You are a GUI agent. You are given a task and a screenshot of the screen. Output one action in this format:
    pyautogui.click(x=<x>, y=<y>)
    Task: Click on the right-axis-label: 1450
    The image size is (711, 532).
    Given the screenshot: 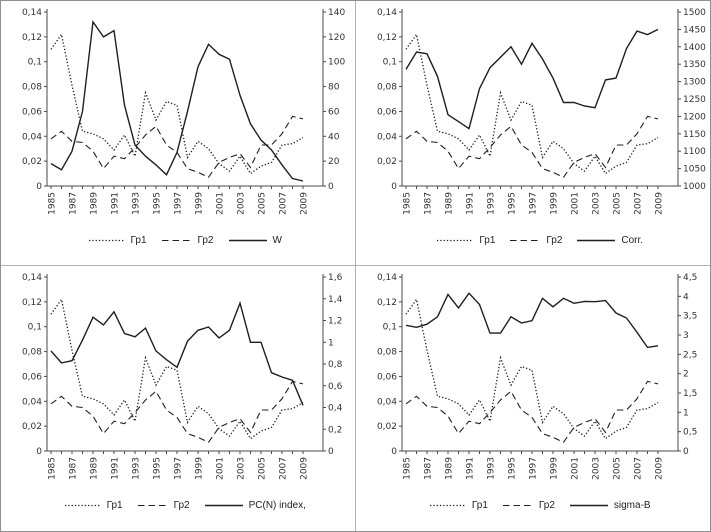 What is the action you would take?
    pyautogui.click(x=694, y=30)
    